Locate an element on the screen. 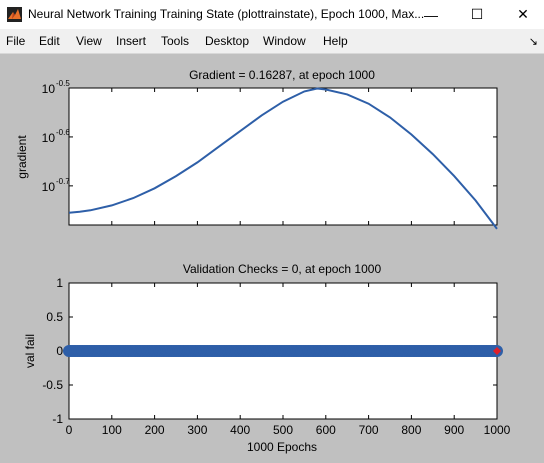 This screenshot has width=544, height=463. menu-help: Help is located at coordinates (335, 41).